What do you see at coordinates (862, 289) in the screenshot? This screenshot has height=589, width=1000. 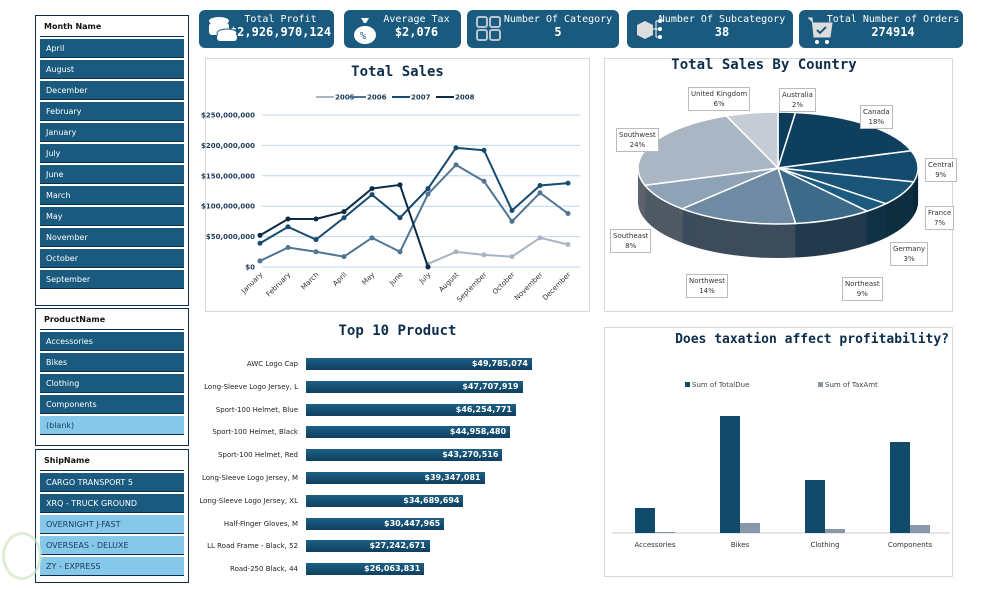 I see `pie-data-label: Northeast 9%` at bounding box center [862, 289].